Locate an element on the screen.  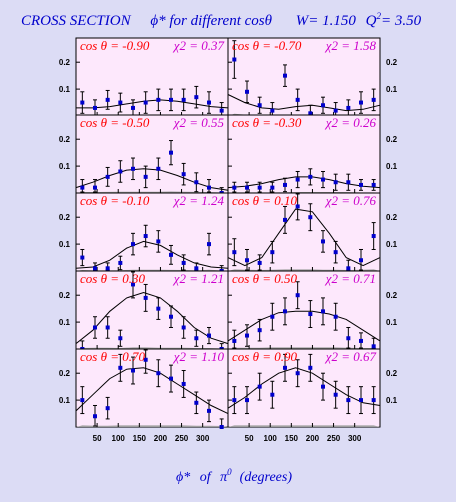
panel-7: 0.1 0.2 cos θ = 0.30 χ2 = 1.21 is located at coordinates (144, 310).